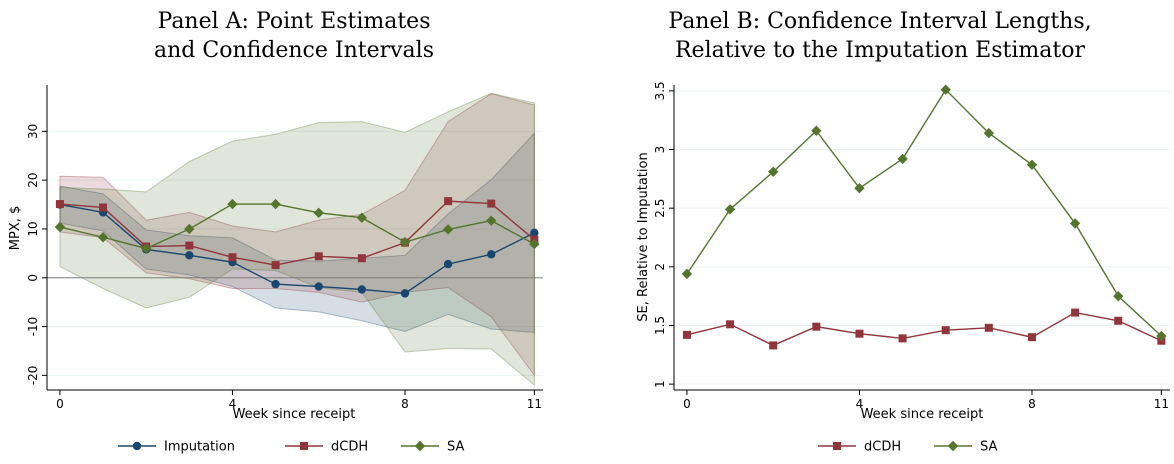 This screenshot has height=464, width=1174. I want to click on panel-a-legend-label-imputation: Imputation, so click(199, 447).